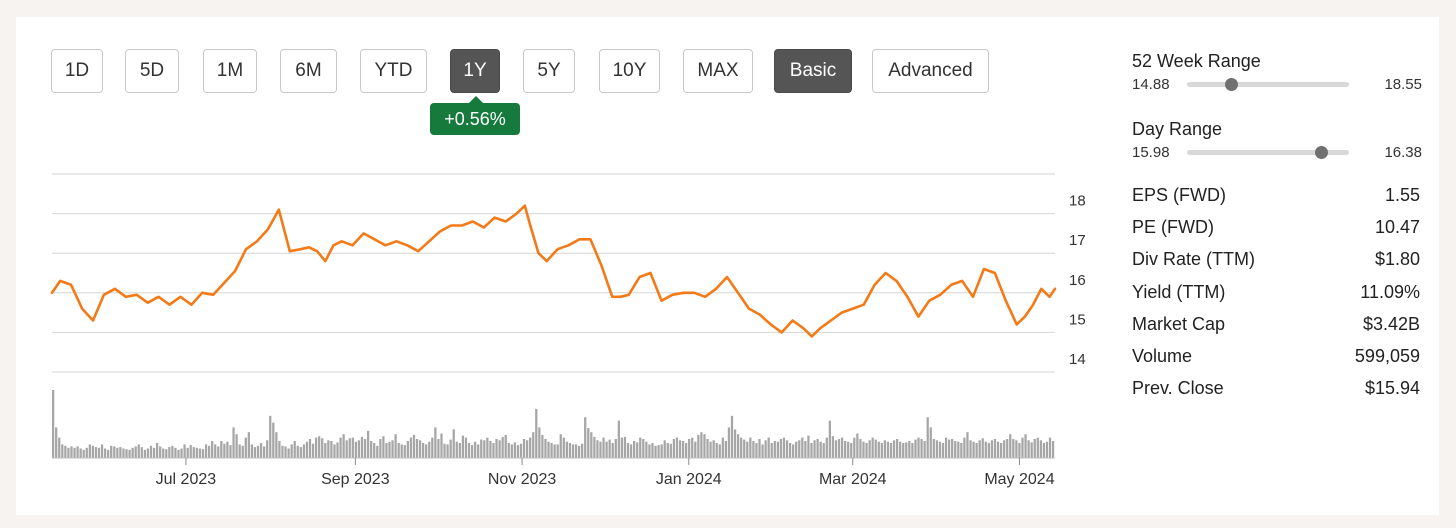 The image size is (1456, 528). What do you see at coordinates (718, 71) in the screenshot?
I see `tab-max: MAX` at bounding box center [718, 71].